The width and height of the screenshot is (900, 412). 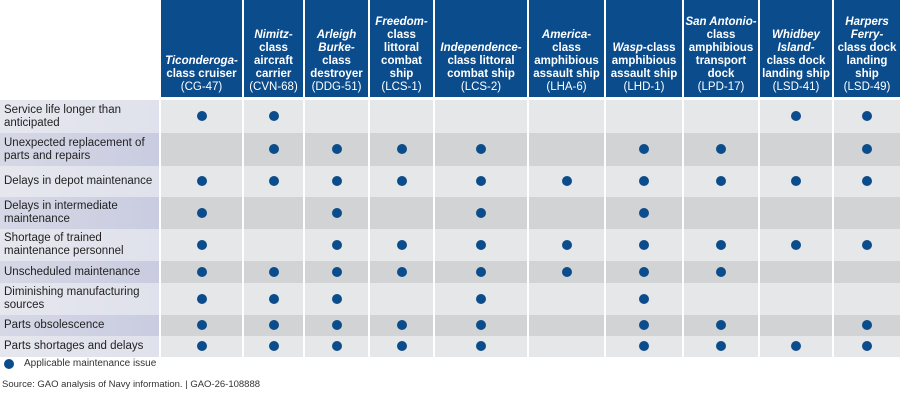 I want to click on corner-cell, so click(x=79, y=50).